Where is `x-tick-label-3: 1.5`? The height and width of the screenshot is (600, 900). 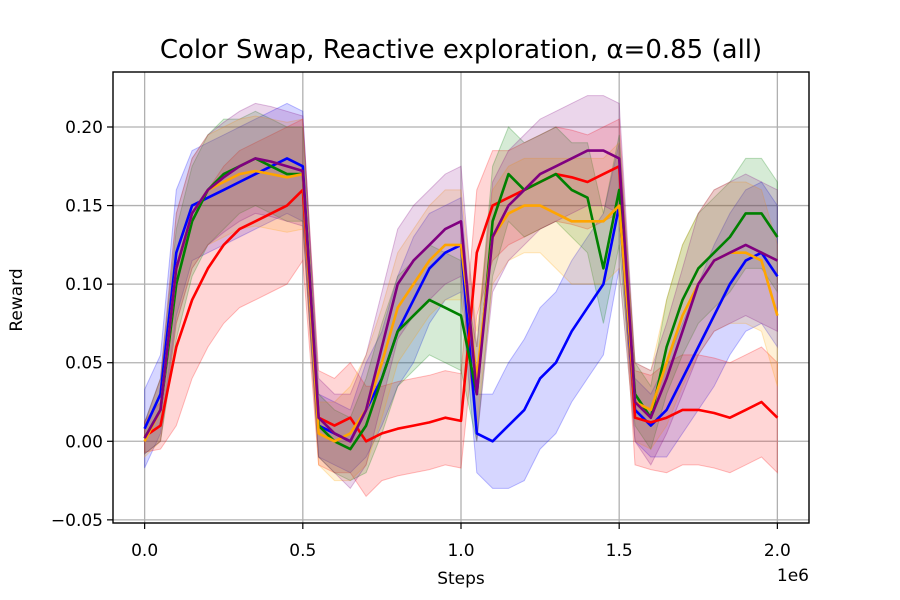 x-tick-label-3: 1.5 is located at coordinates (619, 551).